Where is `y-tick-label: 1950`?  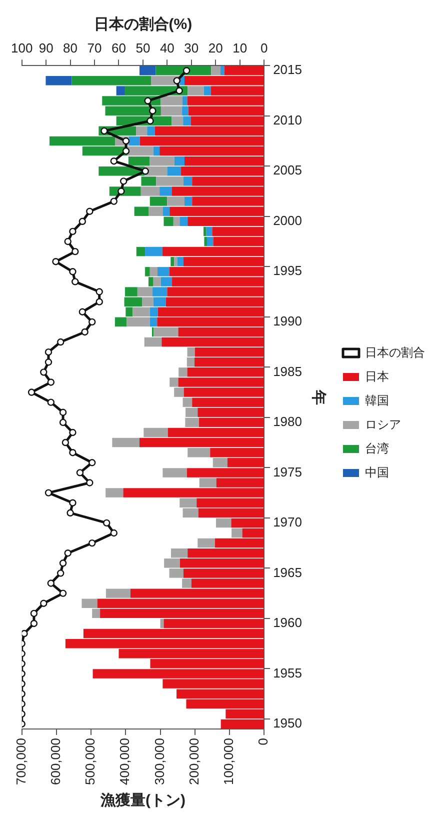 y-tick-label: 1950 is located at coordinates (287, 723).